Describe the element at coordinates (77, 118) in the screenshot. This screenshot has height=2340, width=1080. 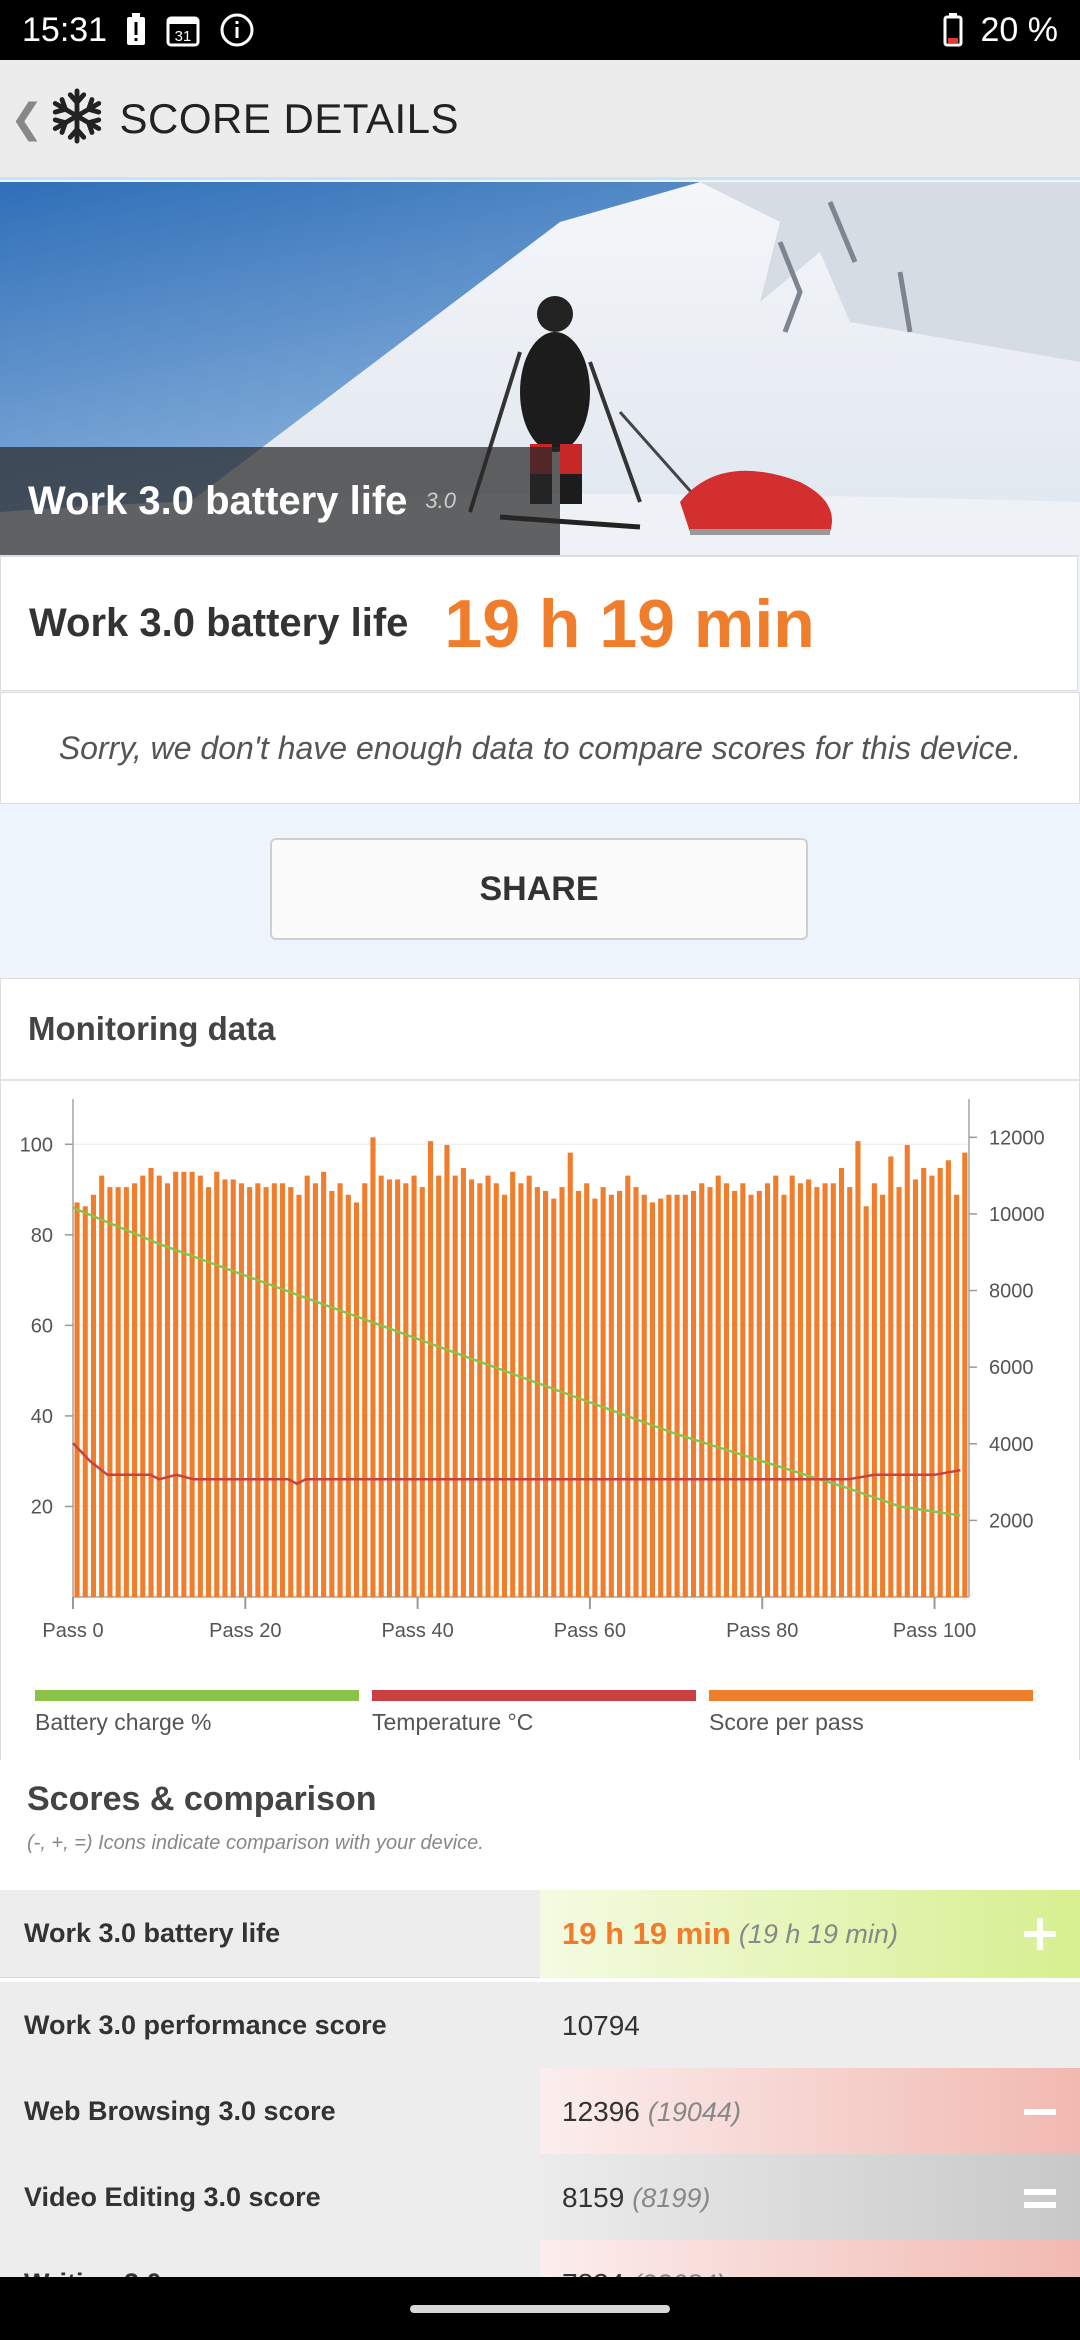
I see `snowflake-logo-icon` at that location.